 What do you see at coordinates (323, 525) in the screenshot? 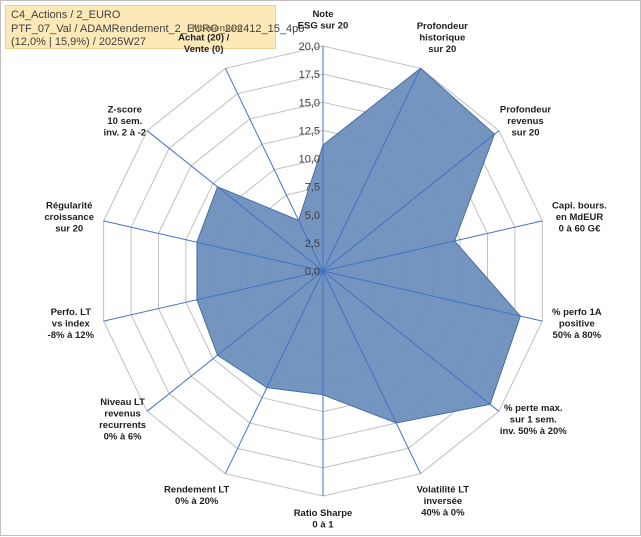
I see `axis-label: 0 à 1` at bounding box center [323, 525].